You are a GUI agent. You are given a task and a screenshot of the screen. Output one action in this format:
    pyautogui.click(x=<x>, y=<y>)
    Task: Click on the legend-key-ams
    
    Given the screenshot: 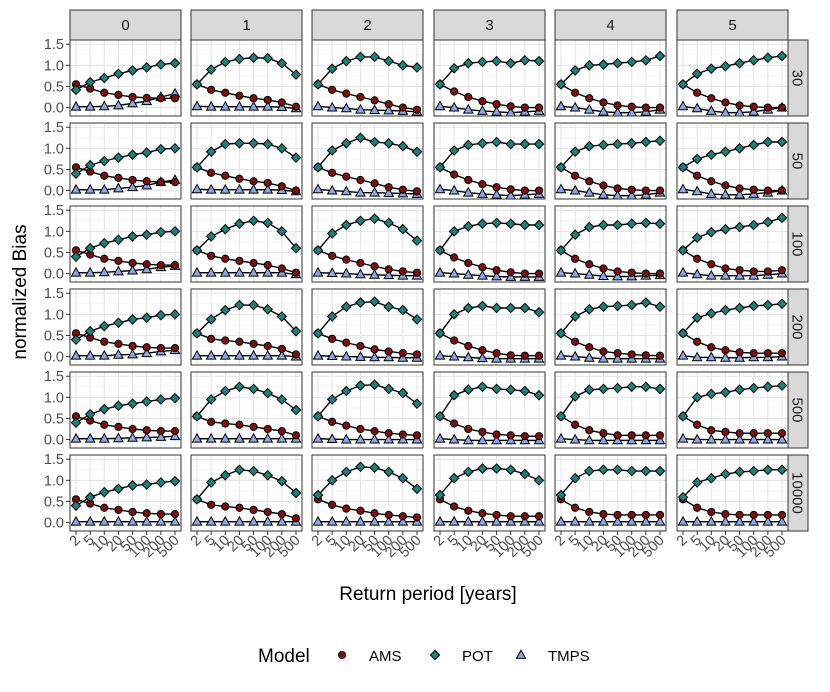 What is the action you would take?
    pyautogui.click(x=342, y=655)
    